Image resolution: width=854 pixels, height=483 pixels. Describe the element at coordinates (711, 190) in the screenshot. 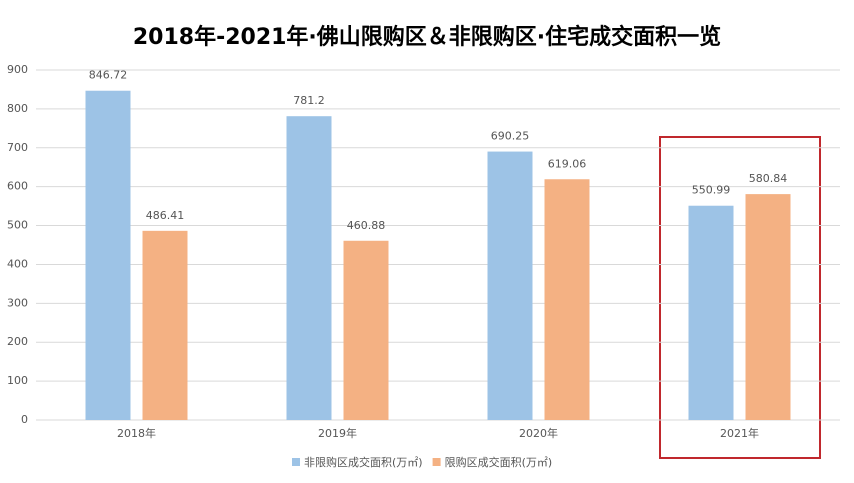

I see `value-label: 550.99` at that location.